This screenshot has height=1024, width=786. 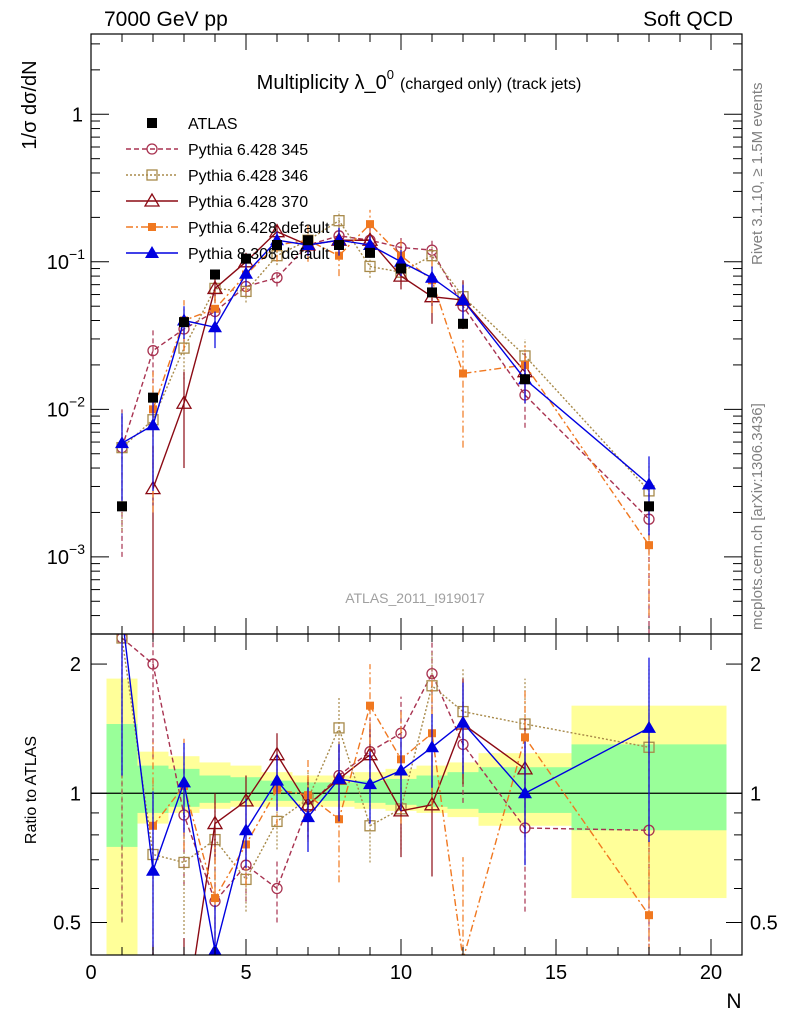 What do you see at coordinates (75, 794) in the screenshot?
I see `ratio-y-tick-label: 1` at bounding box center [75, 794].